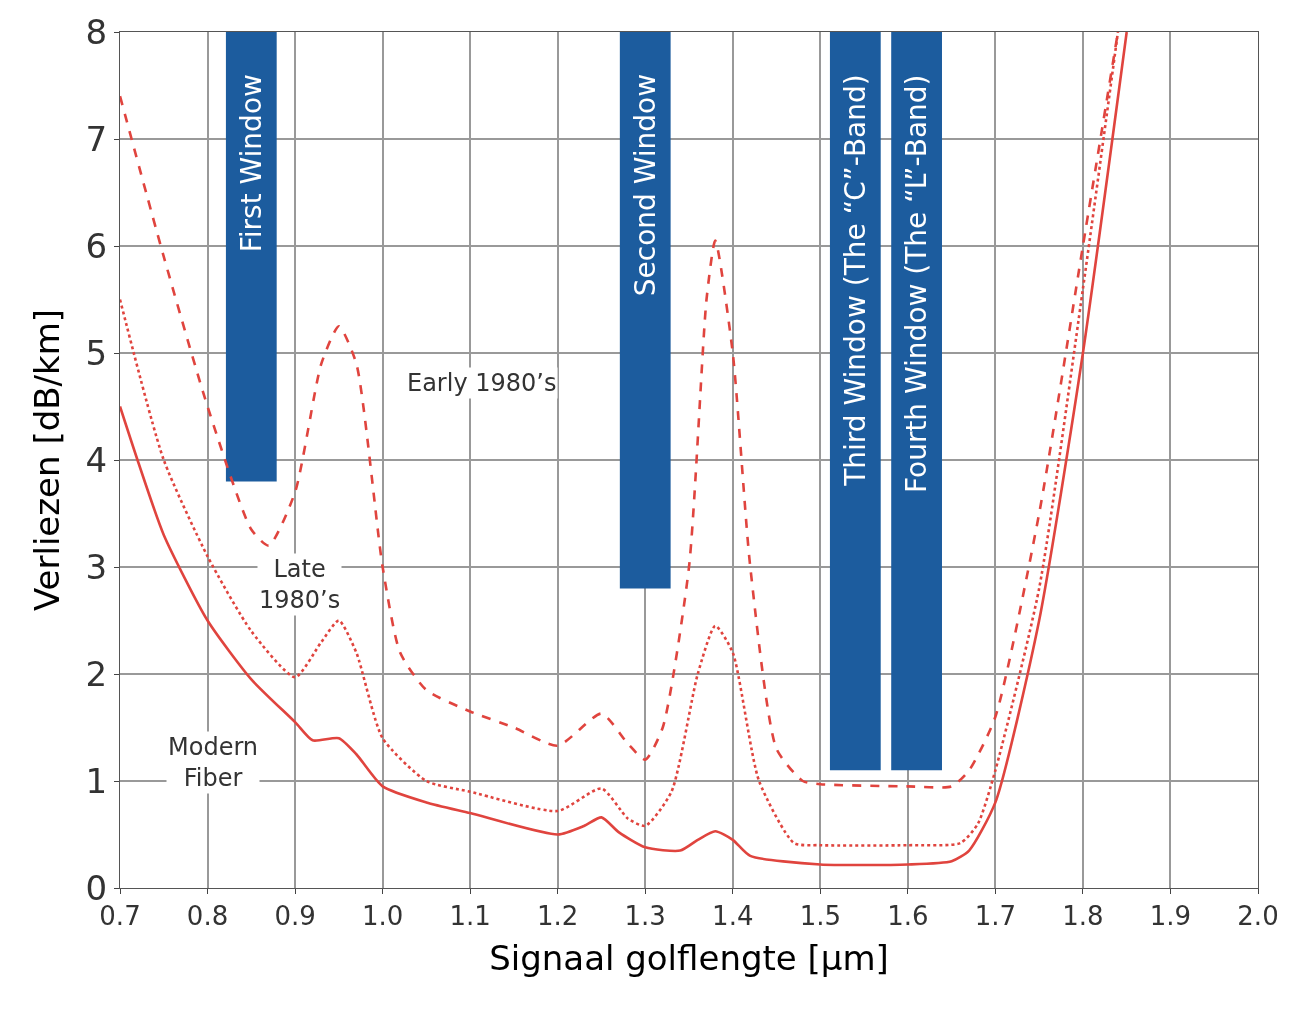 The height and width of the screenshot is (1018, 1298). Describe the element at coordinates (1170, 916) in the screenshot. I see `x-tick-label: 1.9` at that location.